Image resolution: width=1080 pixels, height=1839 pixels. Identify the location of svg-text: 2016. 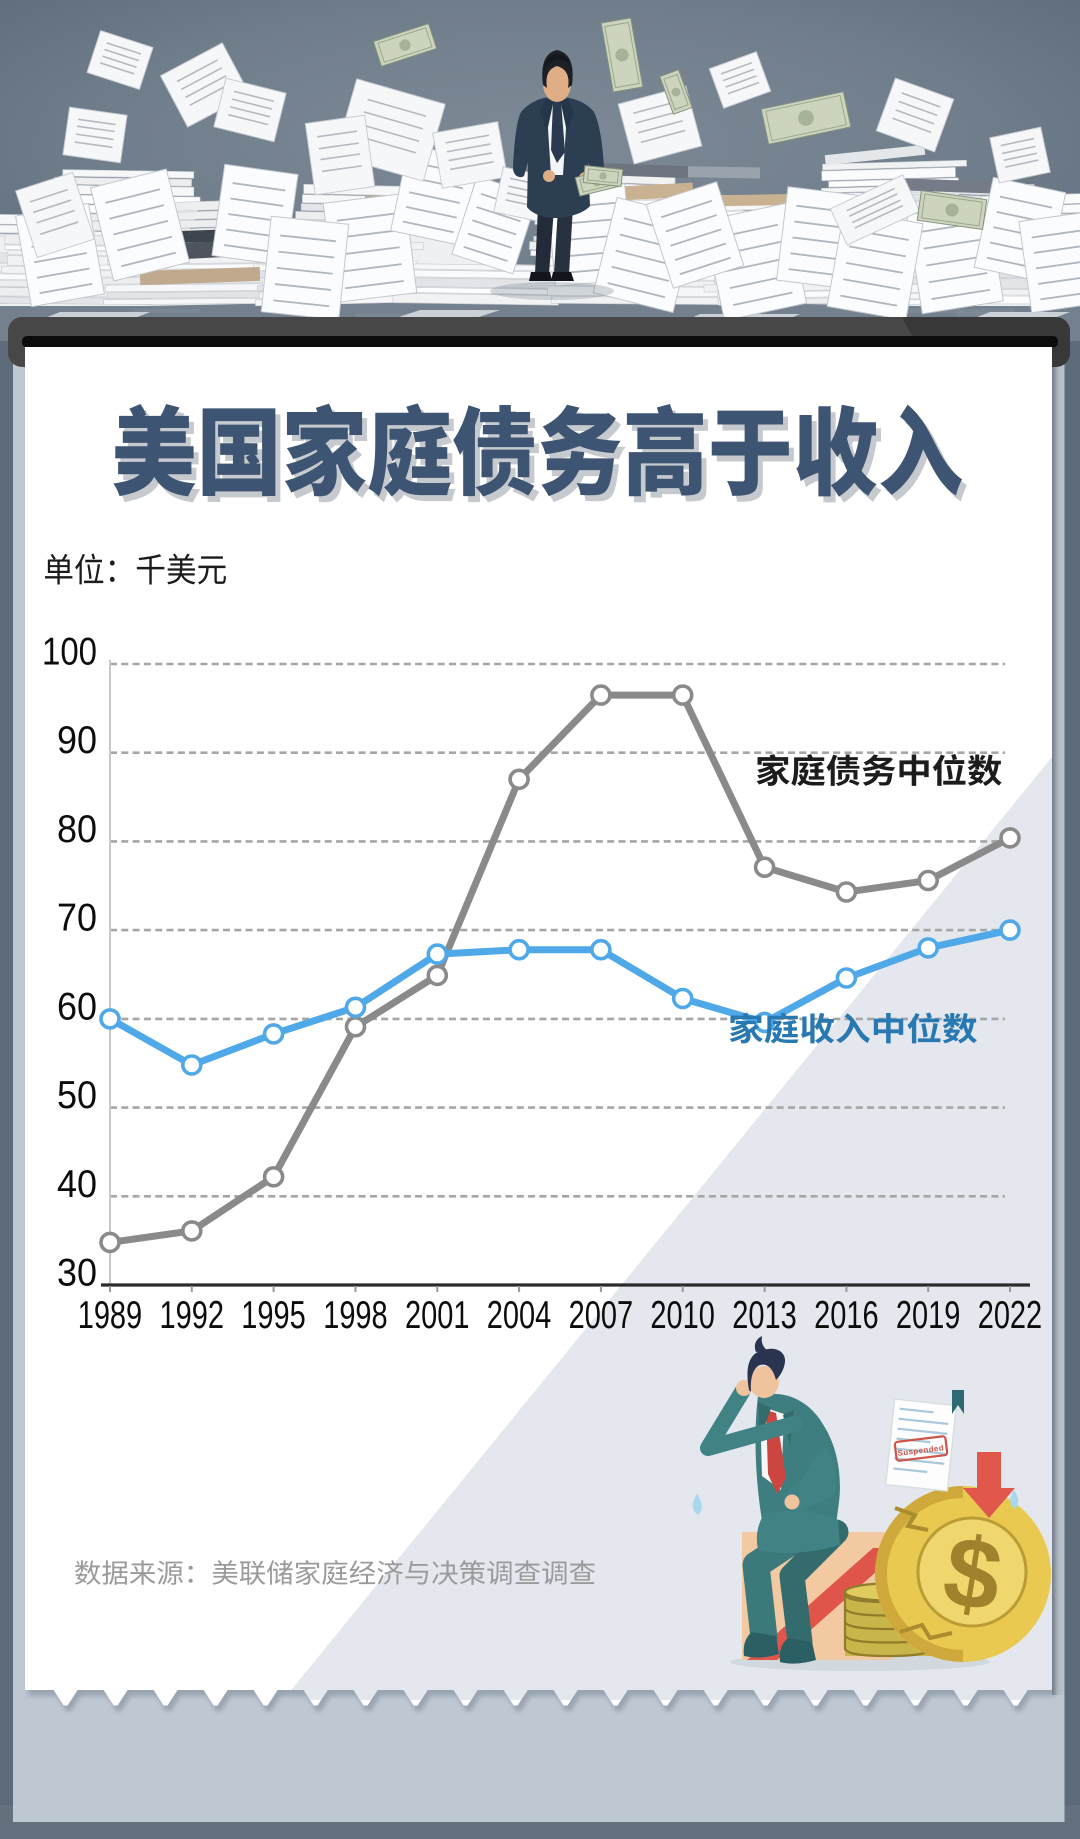
(846, 1315).